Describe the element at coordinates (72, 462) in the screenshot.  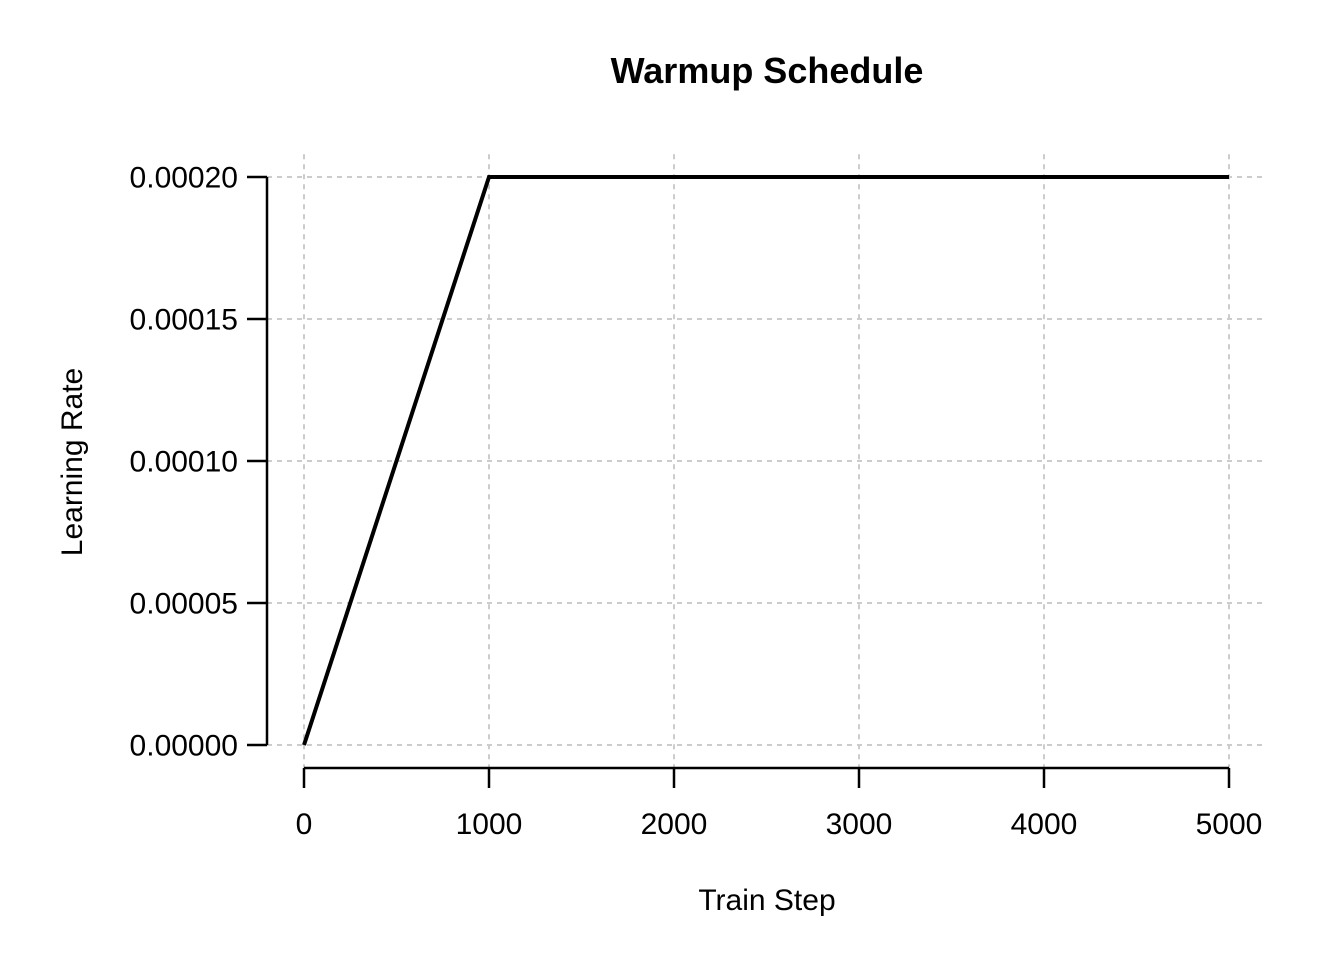
I see `y-axis-title: Learning Rate` at that location.